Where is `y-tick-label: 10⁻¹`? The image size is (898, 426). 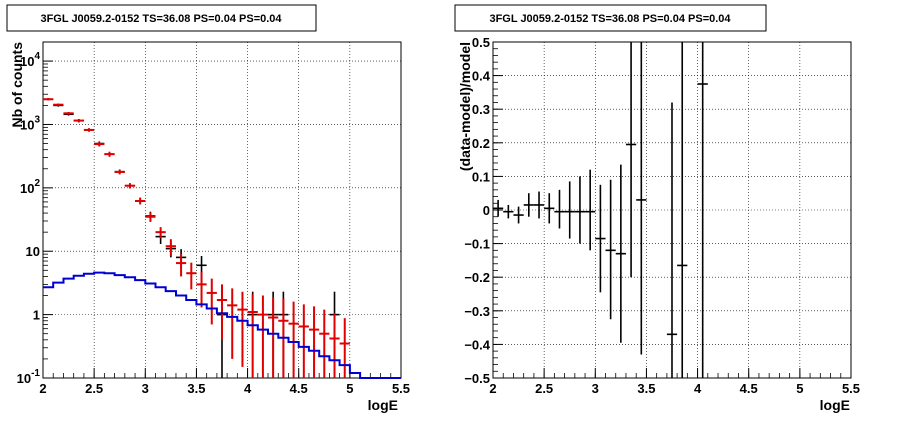 y-tick-label: 10⁻¹ is located at coordinates (29, 377).